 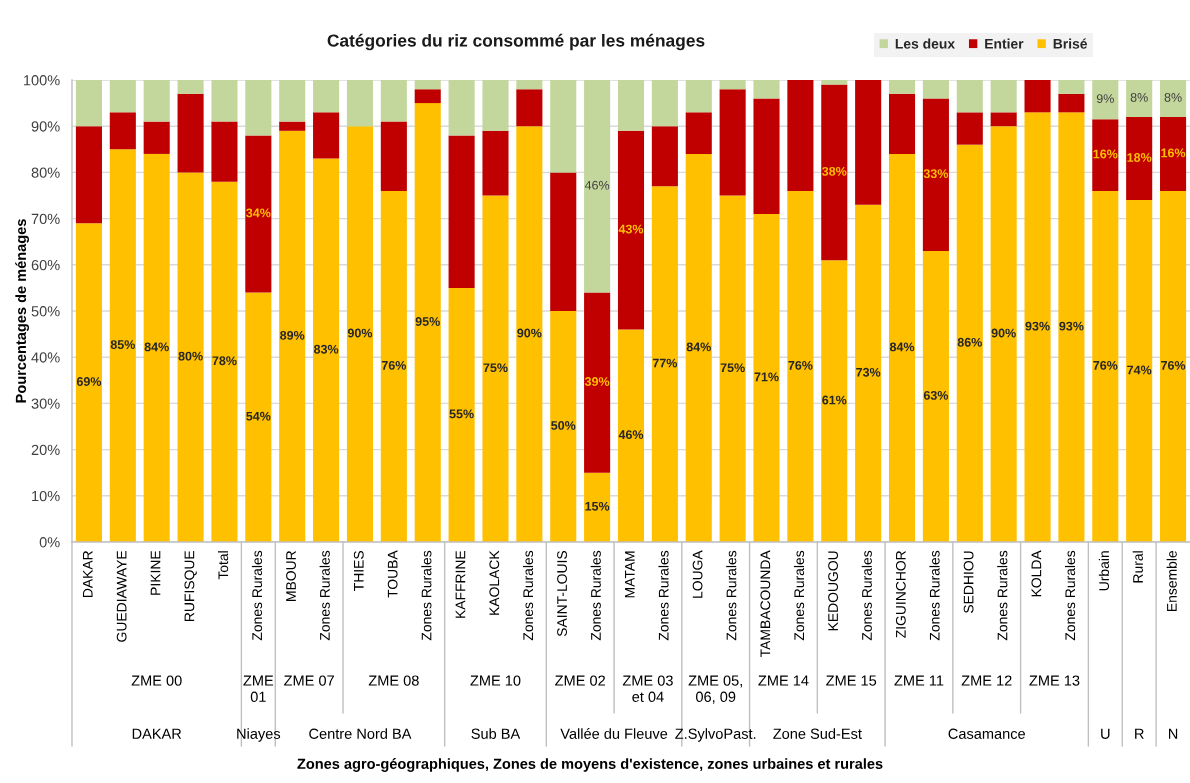 What do you see at coordinates (223, 565) in the screenshot?
I see `x-tick-label: Total` at bounding box center [223, 565].